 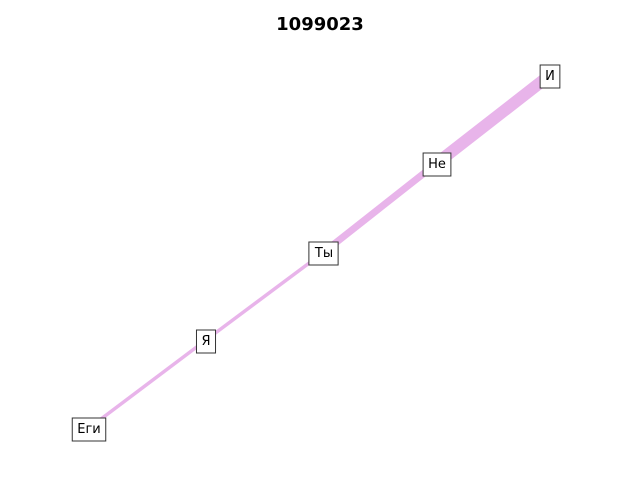 I want to click on node-label: Еги, so click(x=89, y=429).